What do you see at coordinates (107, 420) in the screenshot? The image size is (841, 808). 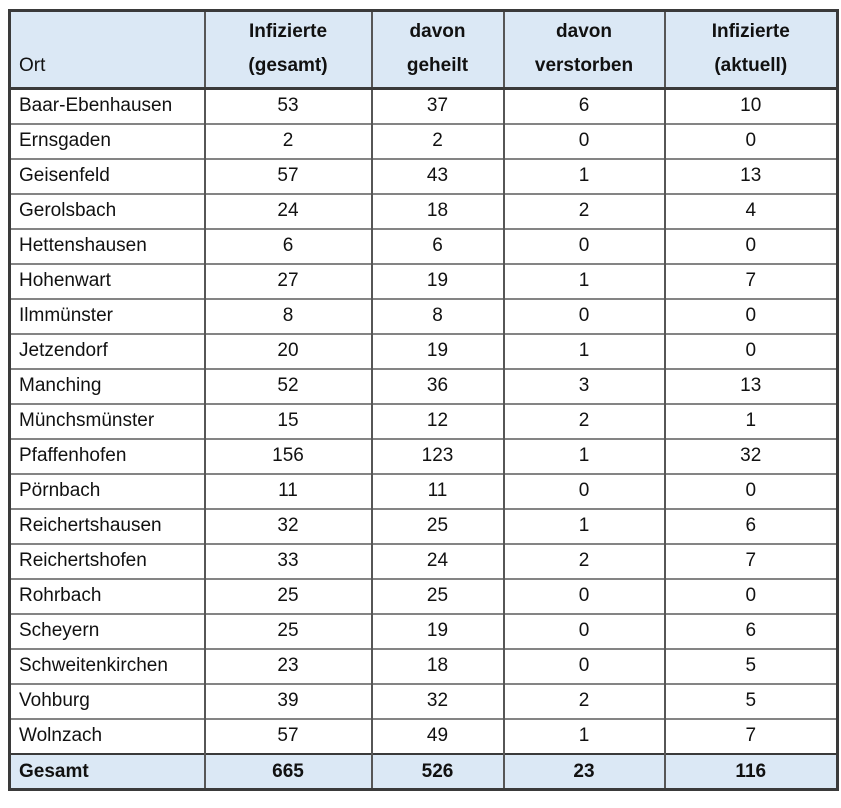 I see `cell-ort: Münchsmünster` at bounding box center [107, 420].